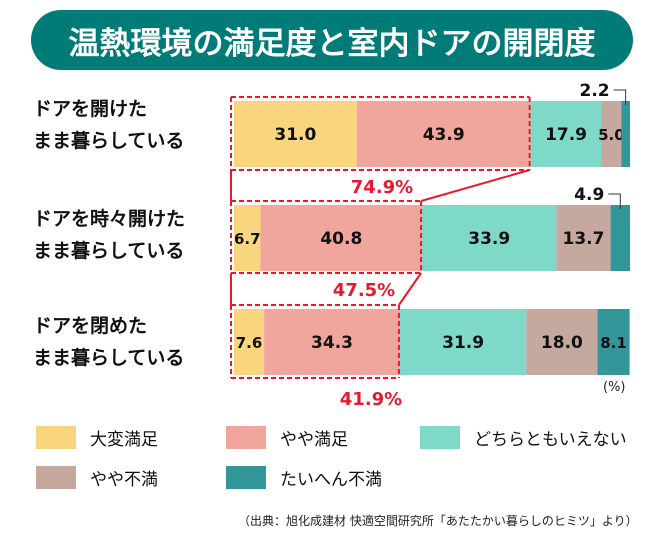 The width and height of the screenshot is (664, 550). I want to click on data-label: 8.1, so click(613, 343).